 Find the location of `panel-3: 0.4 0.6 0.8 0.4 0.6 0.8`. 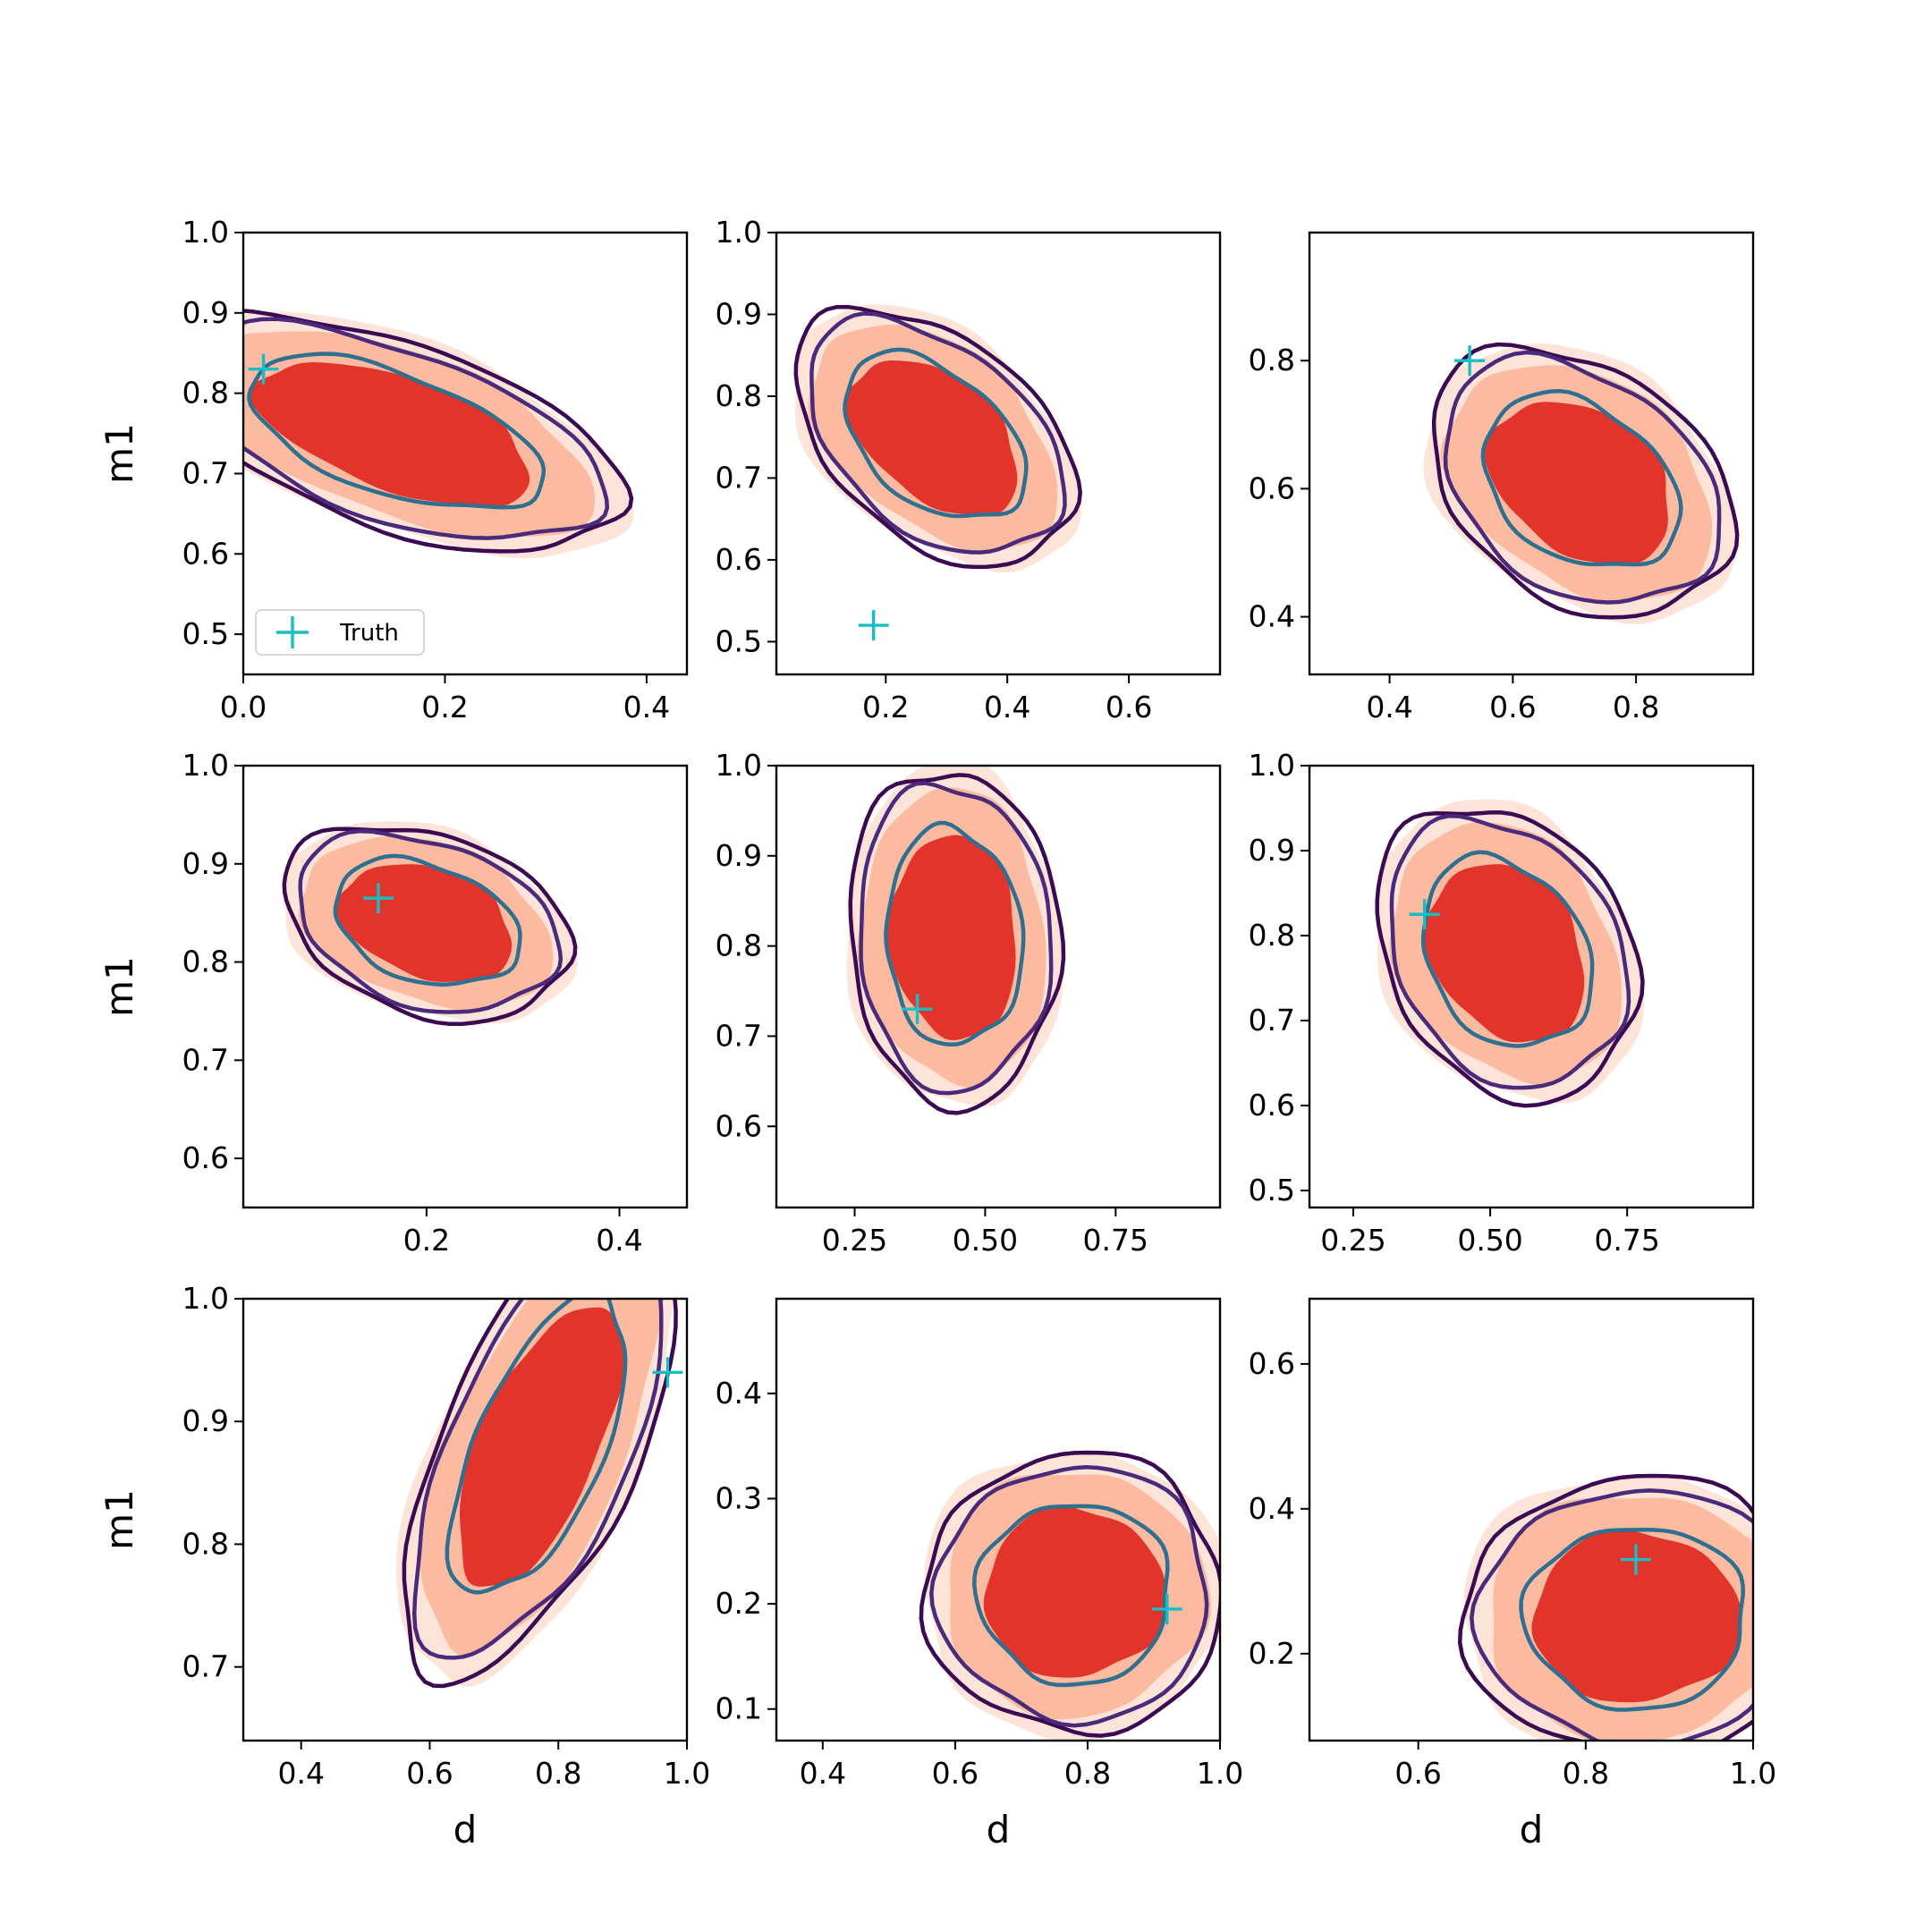

panel-3: 0.4 0.6 0.8 0.4 0.6 0.8 is located at coordinates (1502, 477).